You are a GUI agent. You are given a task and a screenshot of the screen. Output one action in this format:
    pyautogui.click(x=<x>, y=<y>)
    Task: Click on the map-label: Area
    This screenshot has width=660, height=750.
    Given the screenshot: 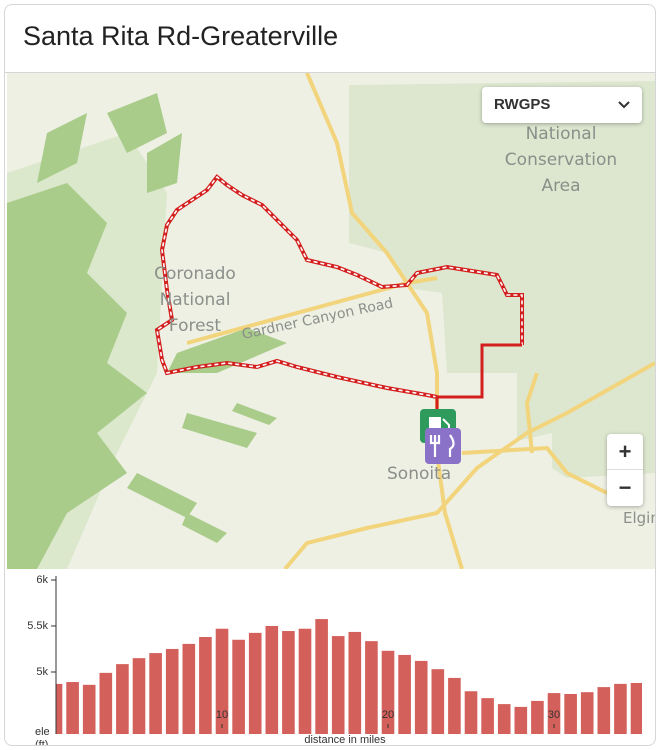 What is the action you would take?
    pyautogui.click(x=560, y=186)
    